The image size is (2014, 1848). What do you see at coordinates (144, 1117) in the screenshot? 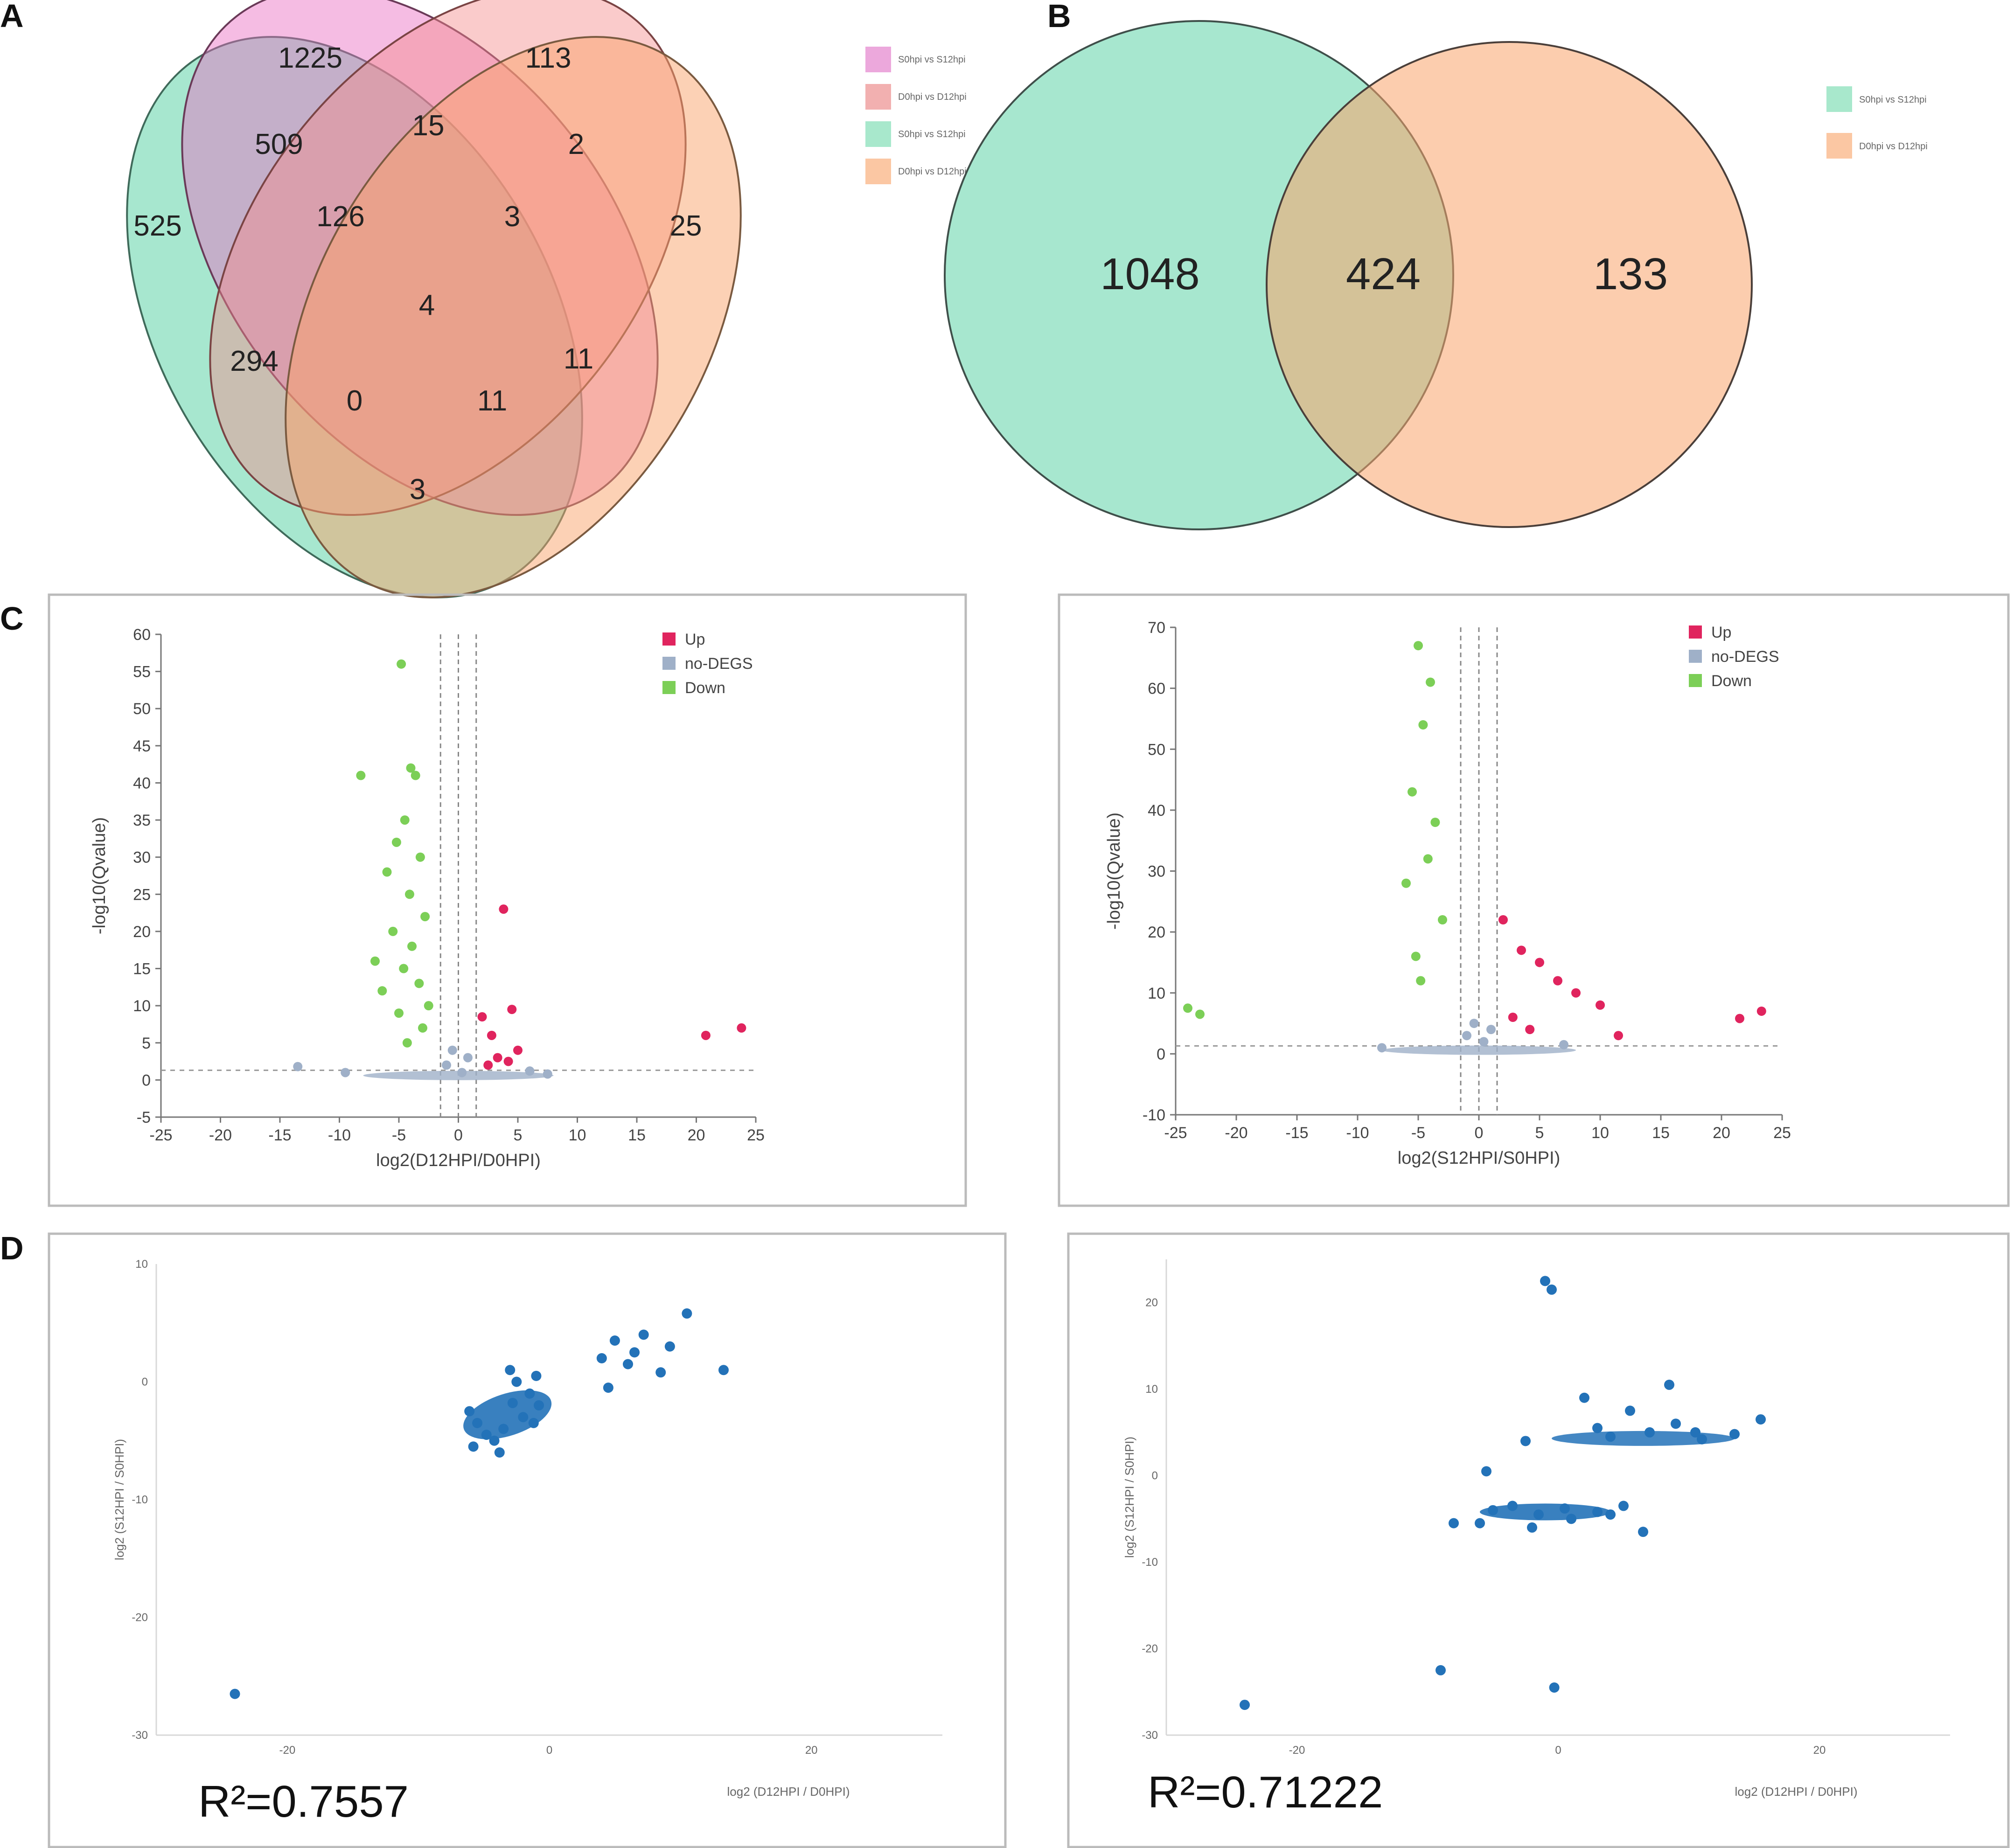
I see `y-tick-label: -5` at bounding box center [144, 1117].